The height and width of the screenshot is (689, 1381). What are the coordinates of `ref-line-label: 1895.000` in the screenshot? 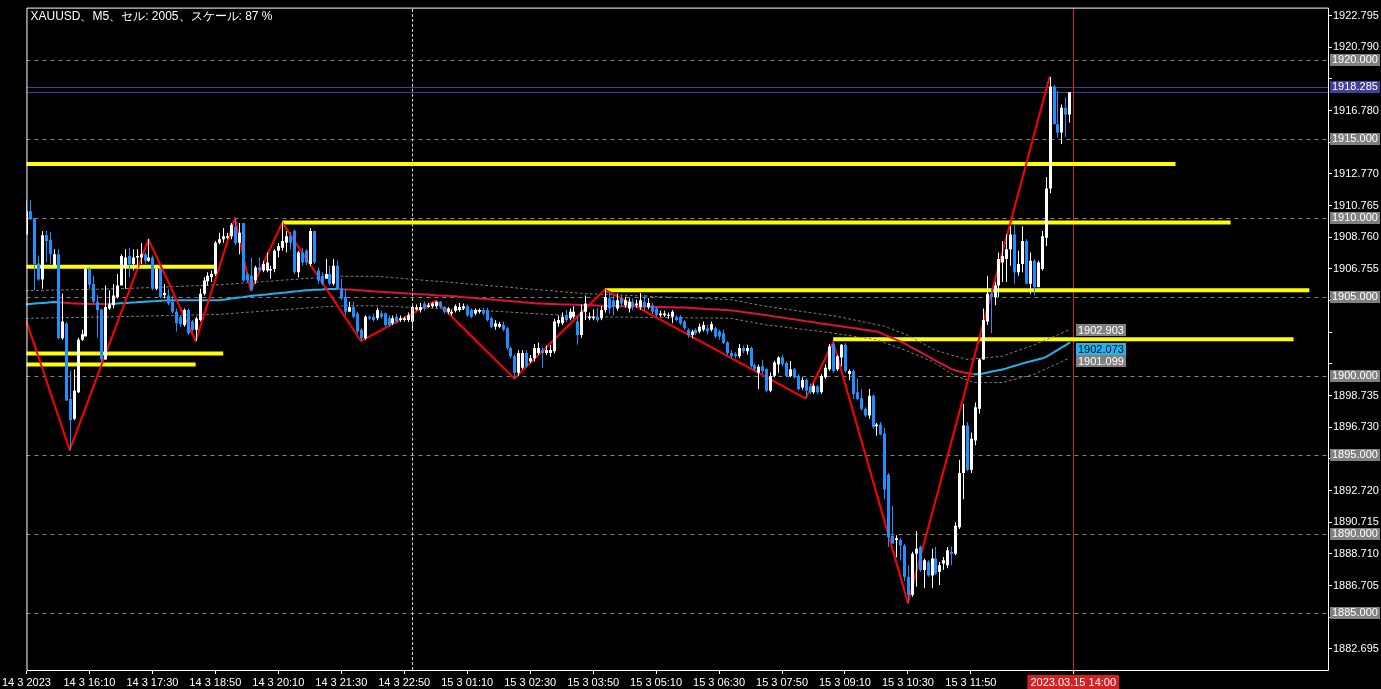 It's located at (1355, 454).